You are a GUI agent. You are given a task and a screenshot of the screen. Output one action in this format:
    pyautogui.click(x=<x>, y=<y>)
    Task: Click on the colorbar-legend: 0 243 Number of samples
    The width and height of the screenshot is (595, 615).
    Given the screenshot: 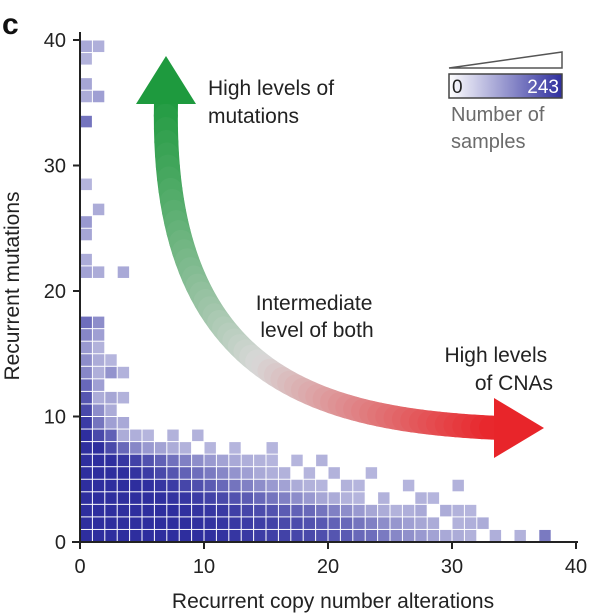 What is the action you would take?
    pyautogui.click(x=505, y=102)
    